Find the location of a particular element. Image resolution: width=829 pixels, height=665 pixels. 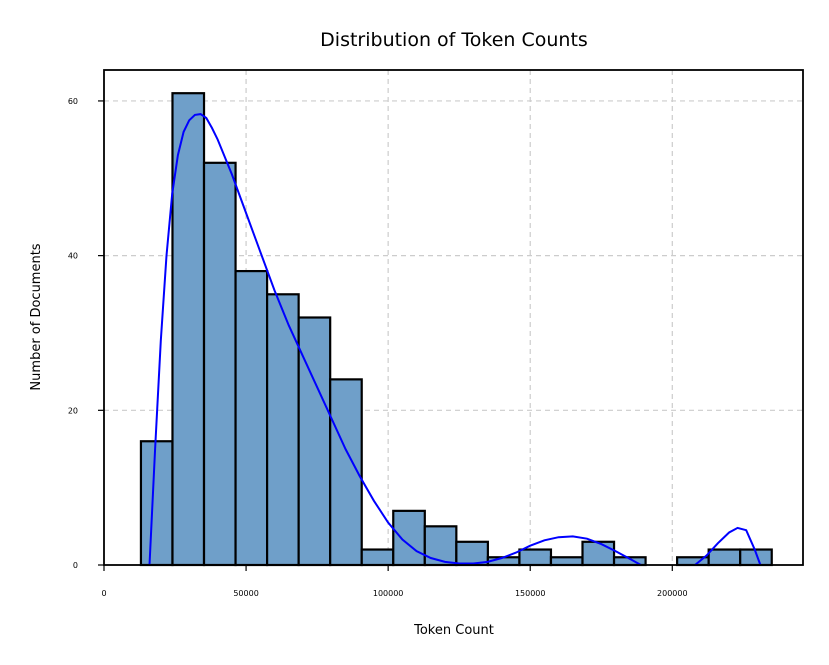

x-axis-label: Token Count is located at coordinates (453, 630).